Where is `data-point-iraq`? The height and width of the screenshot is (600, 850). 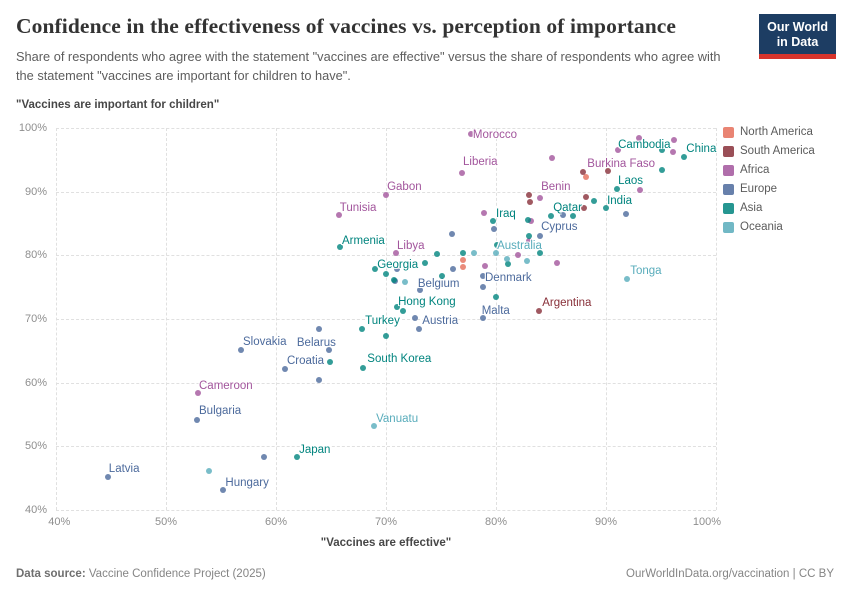 data-point-iraq is located at coordinates (492, 220).